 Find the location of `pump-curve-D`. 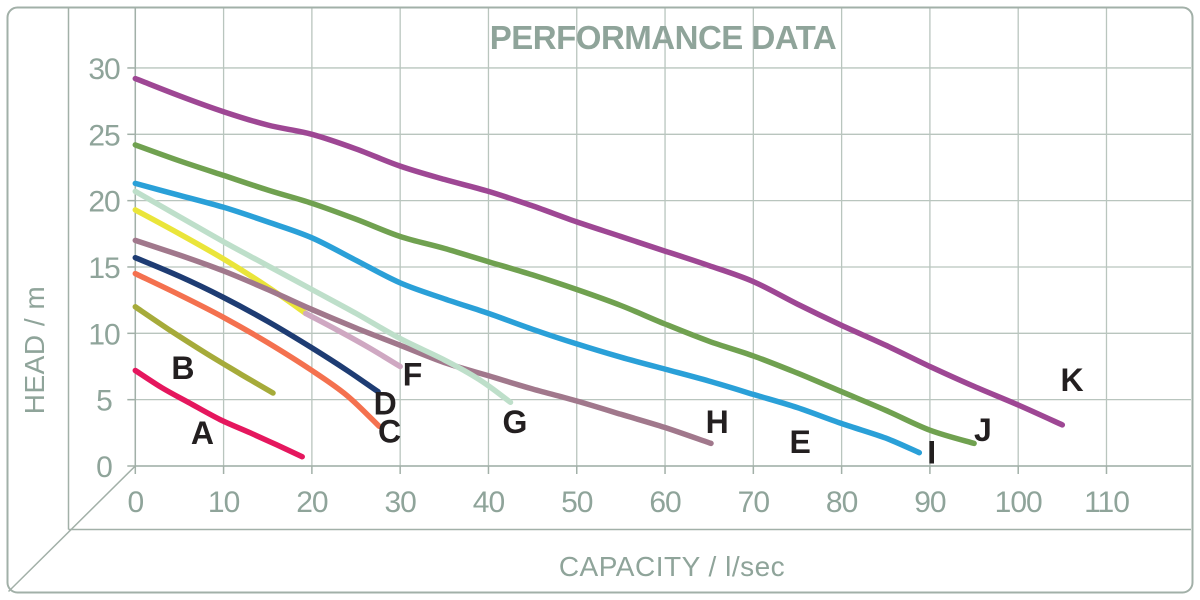

pump-curve-D is located at coordinates (256, 324).